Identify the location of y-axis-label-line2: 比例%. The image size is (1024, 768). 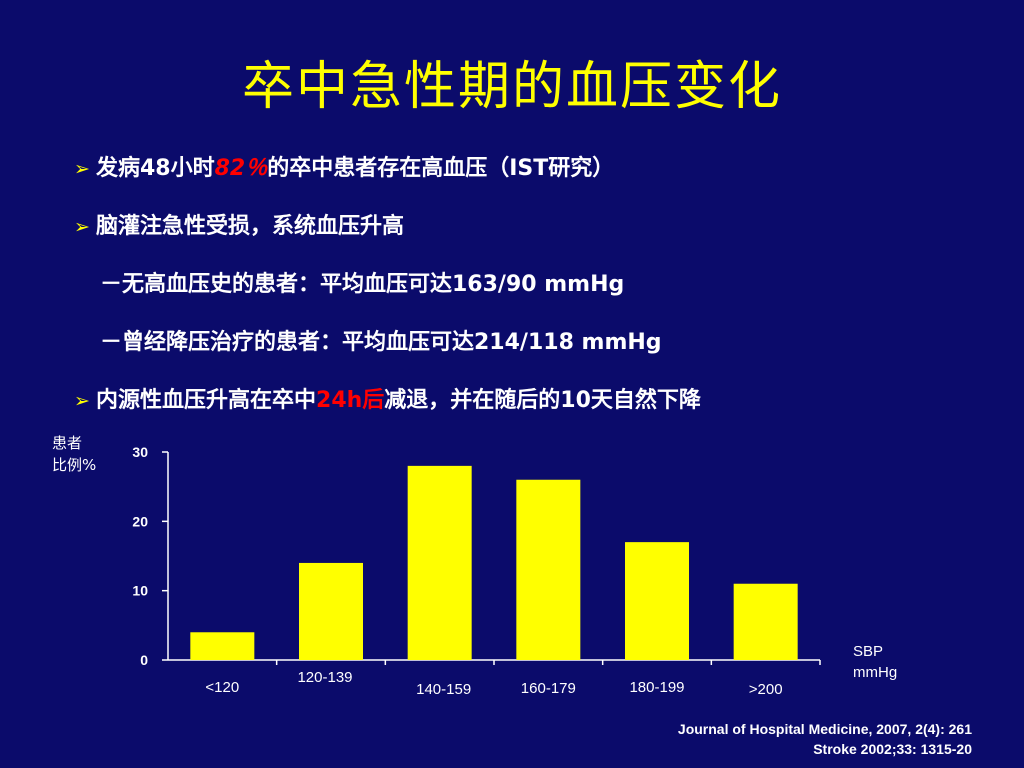
(74, 465).